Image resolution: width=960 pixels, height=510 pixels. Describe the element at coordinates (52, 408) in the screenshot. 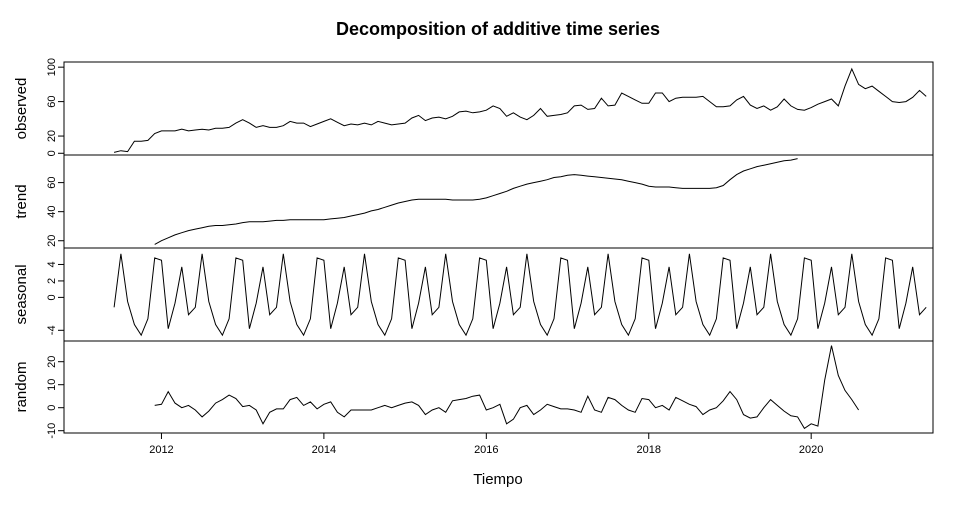

I see `random-y-tick-label: 0` at that location.